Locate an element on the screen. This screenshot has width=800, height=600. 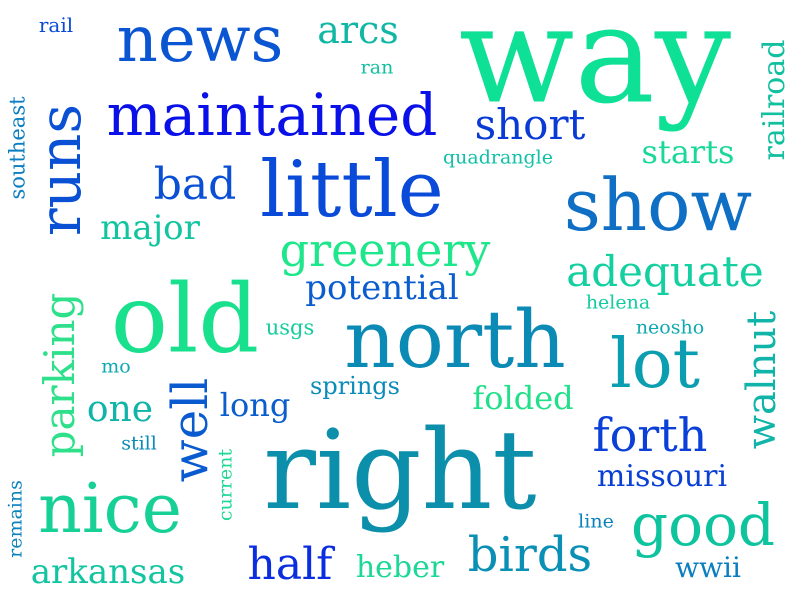
word-major: major is located at coordinates (150, 228).